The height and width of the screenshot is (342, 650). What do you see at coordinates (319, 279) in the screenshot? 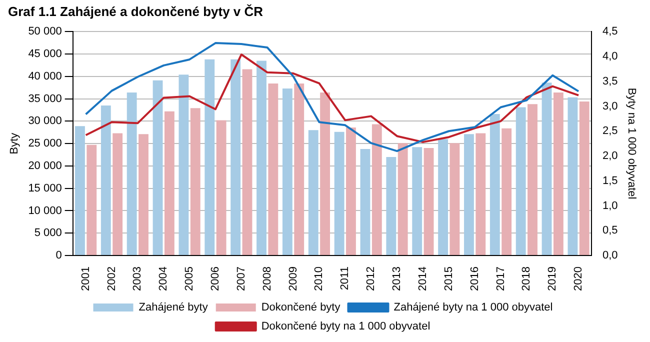
I see `x-tick-label: 2010` at bounding box center [319, 279].